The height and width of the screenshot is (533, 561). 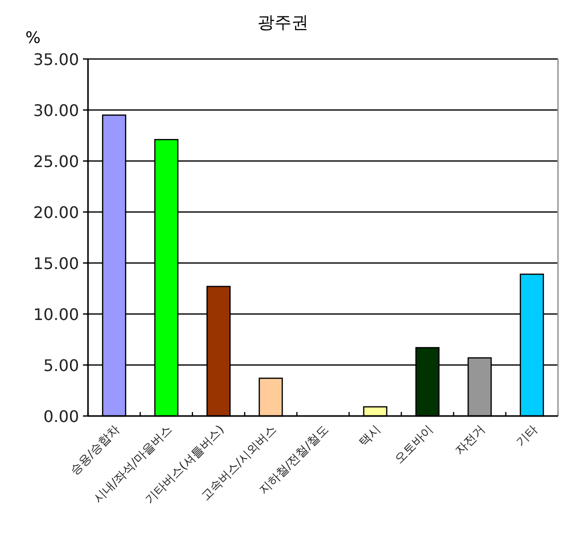 I want to click on y-tick-label: 5.00, so click(x=61, y=365).